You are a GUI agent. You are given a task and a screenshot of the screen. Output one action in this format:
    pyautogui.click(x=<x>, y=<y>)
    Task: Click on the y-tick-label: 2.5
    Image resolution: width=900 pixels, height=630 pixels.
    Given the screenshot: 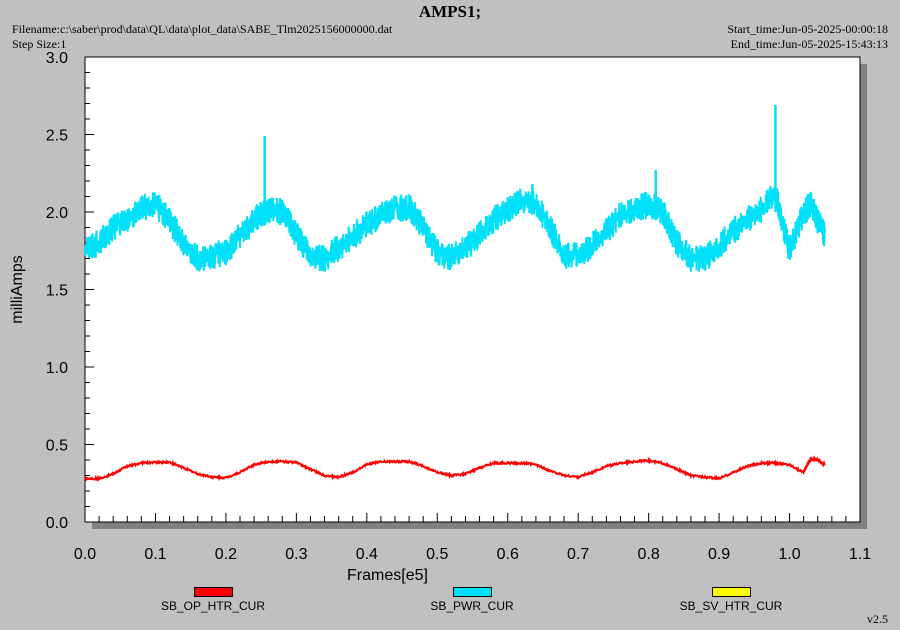 What is the action you would take?
    pyautogui.click(x=57, y=136)
    